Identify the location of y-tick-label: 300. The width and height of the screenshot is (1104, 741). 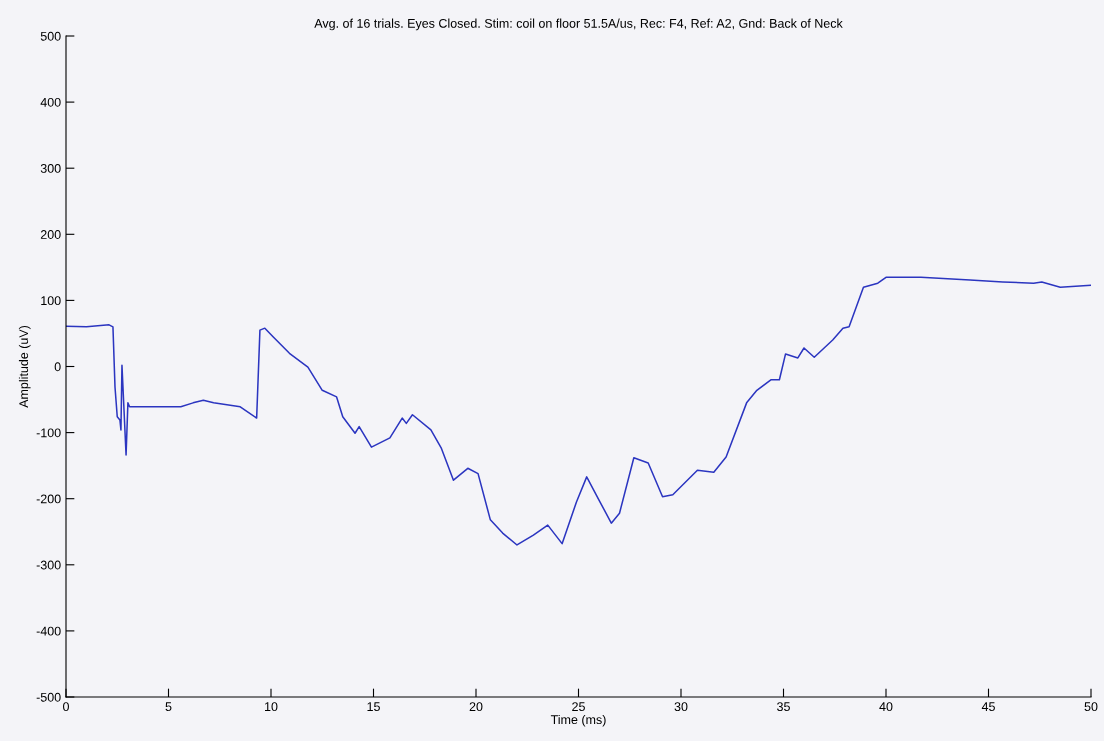
(50, 168).